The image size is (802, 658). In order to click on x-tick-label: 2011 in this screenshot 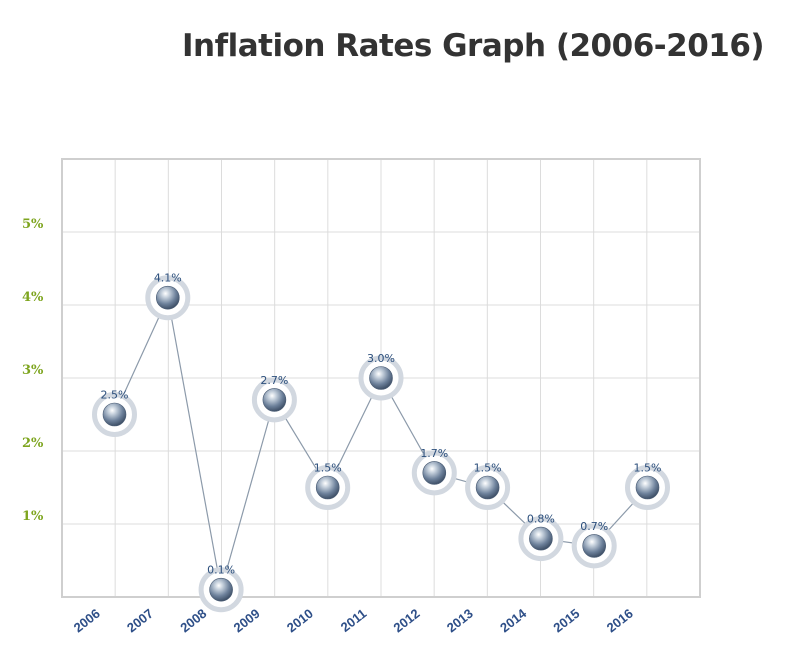, I will do `click(353, 620)`.